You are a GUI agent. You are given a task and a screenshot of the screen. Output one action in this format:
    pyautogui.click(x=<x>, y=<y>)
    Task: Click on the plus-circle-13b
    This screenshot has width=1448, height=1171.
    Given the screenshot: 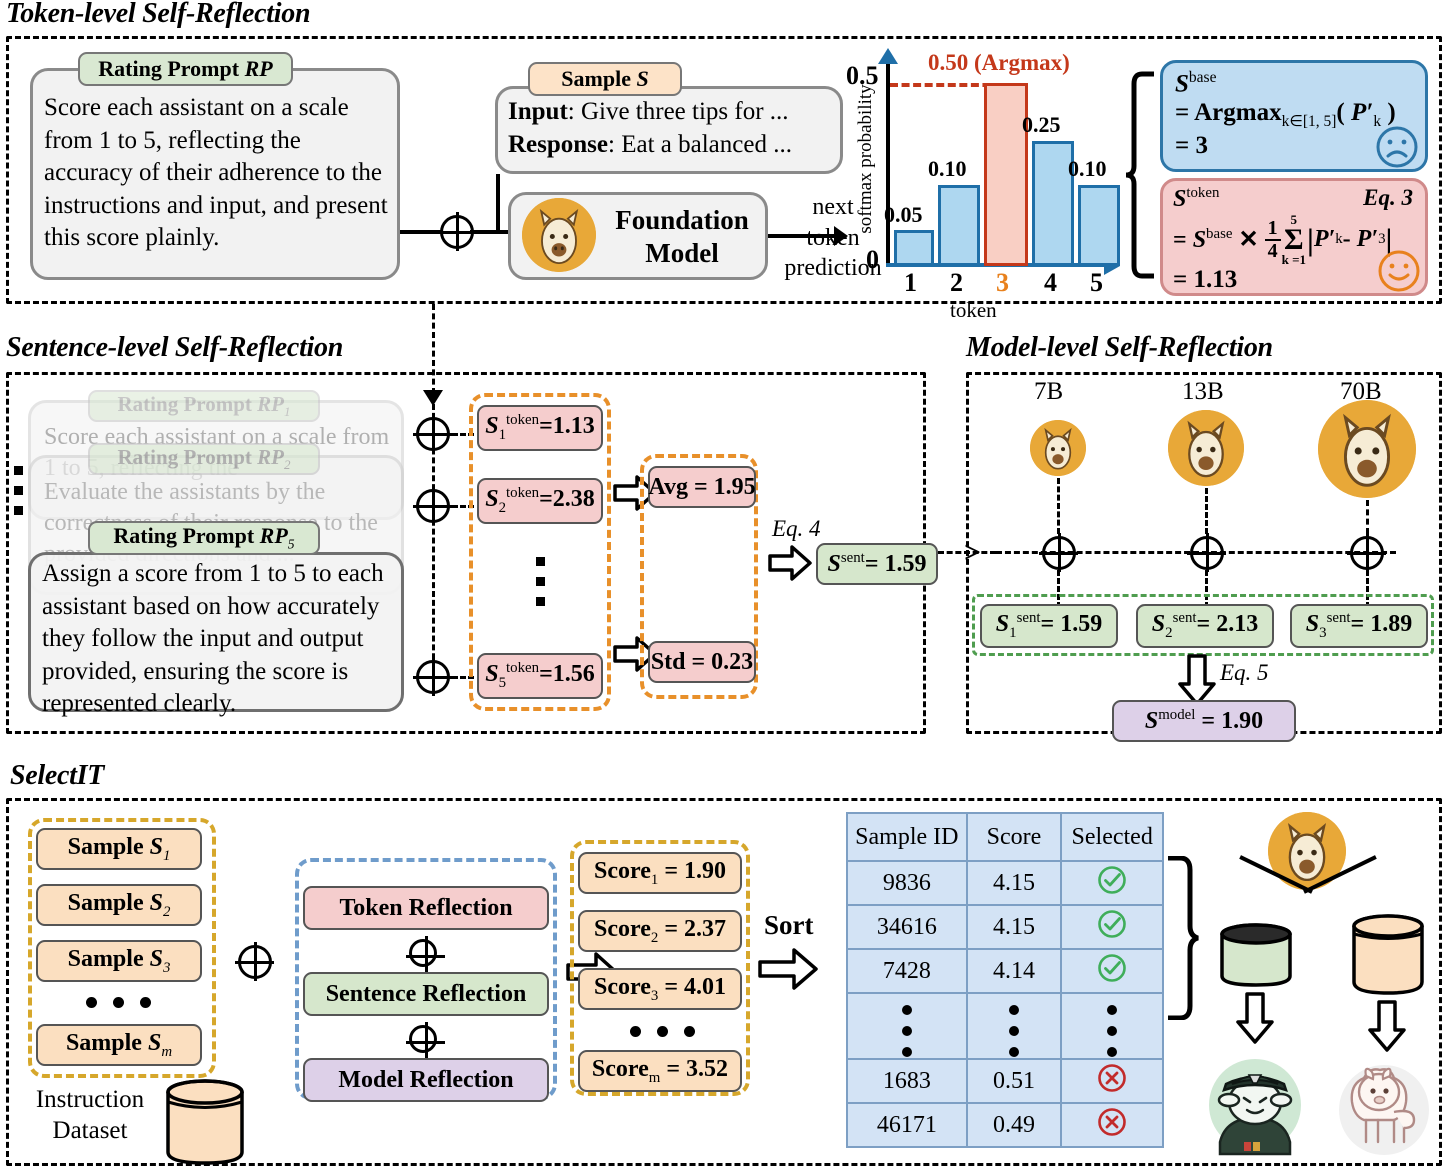 What is the action you would take?
    pyautogui.click(x=1206, y=552)
    